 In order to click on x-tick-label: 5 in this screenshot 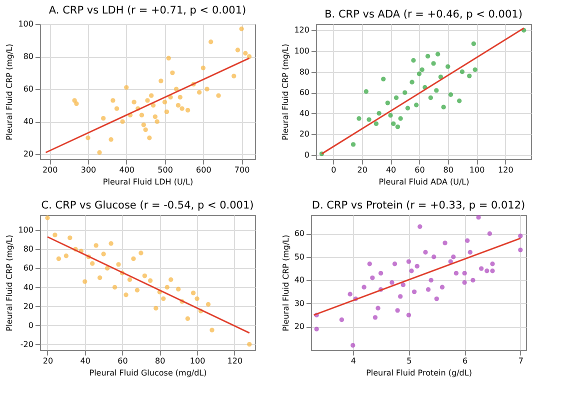, I will do `click(409, 361)`.